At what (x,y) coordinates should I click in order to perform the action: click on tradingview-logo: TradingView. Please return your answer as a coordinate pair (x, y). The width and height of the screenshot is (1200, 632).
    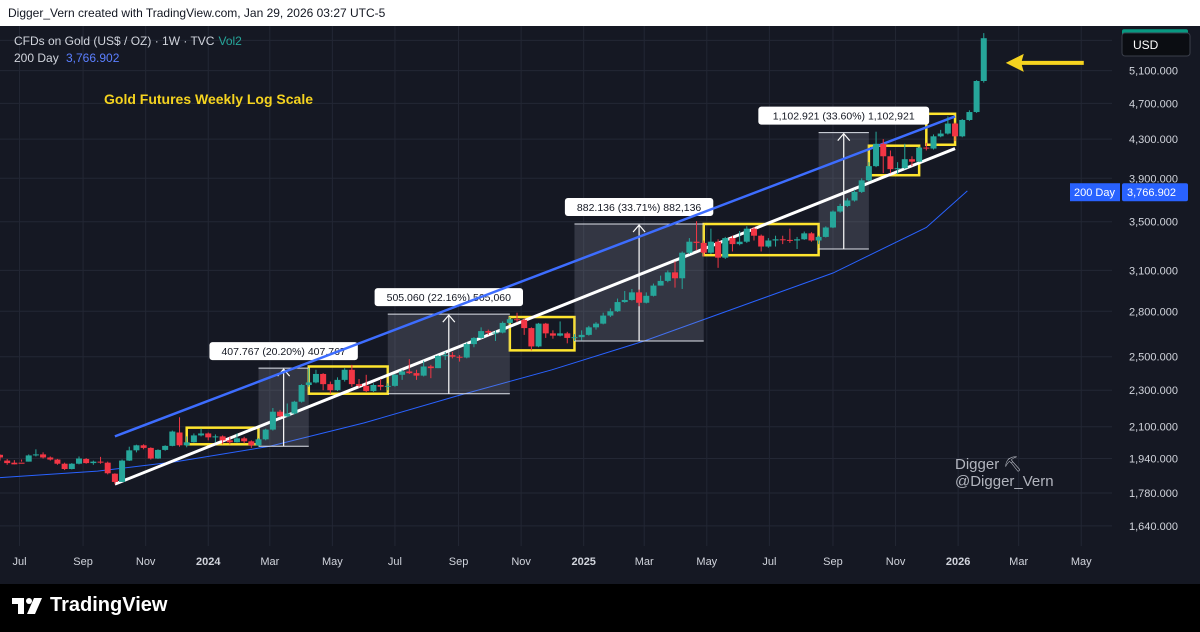
    Looking at the image, I should click on (89, 605).